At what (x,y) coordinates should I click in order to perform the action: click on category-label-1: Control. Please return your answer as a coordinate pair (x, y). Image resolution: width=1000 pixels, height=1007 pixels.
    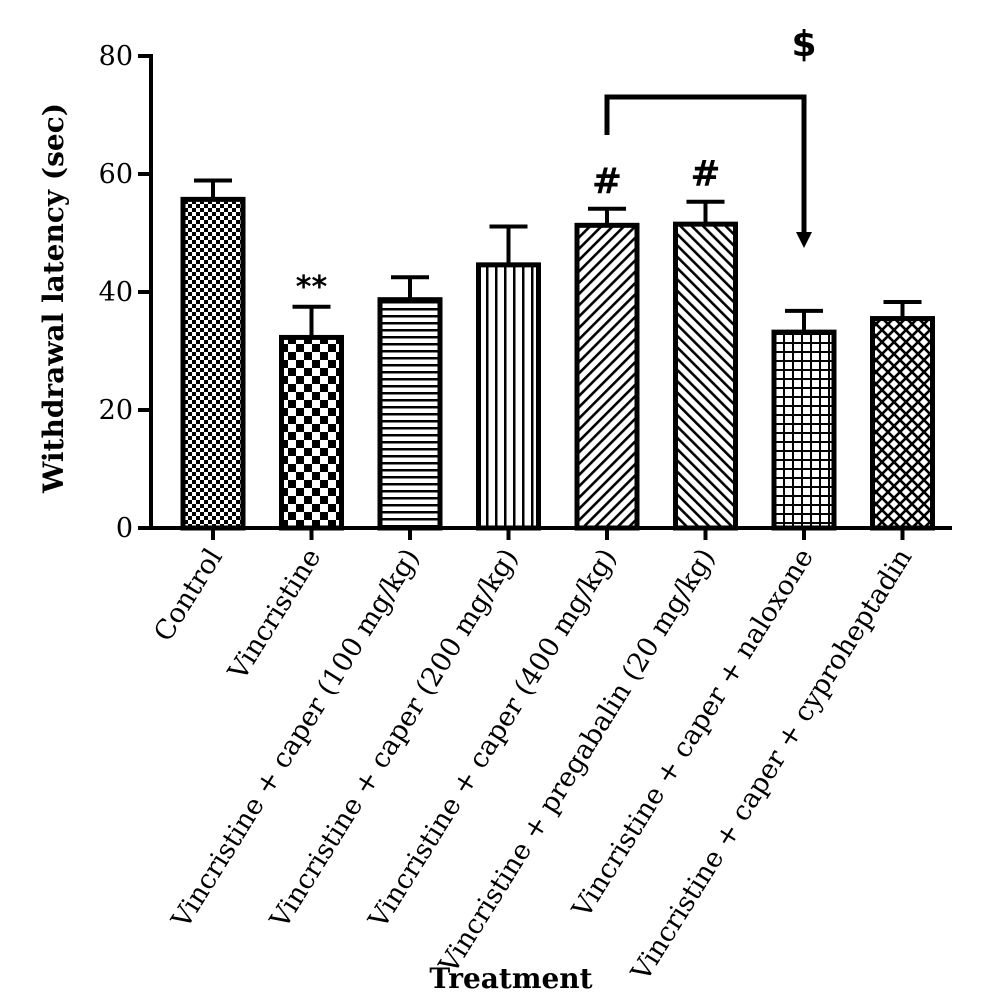
    Looking at the image, I should click on (188, 595).